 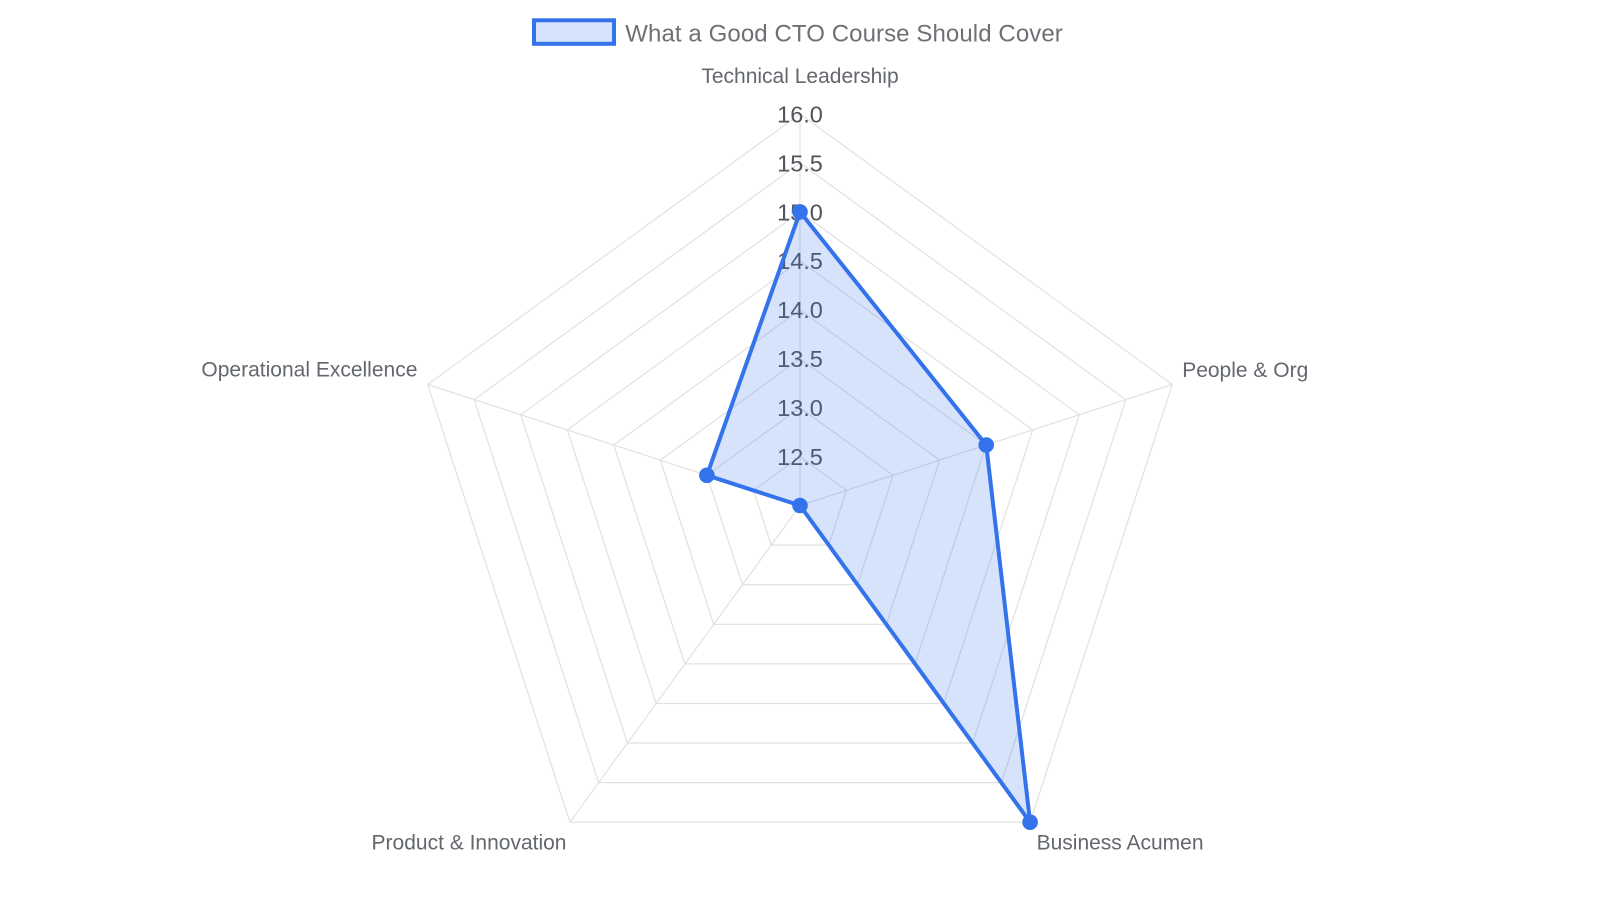 What do you see at coordinates (800, 359) in the screenshot?
I see `svg-text: 13.5` at bounding box center [800, 359].